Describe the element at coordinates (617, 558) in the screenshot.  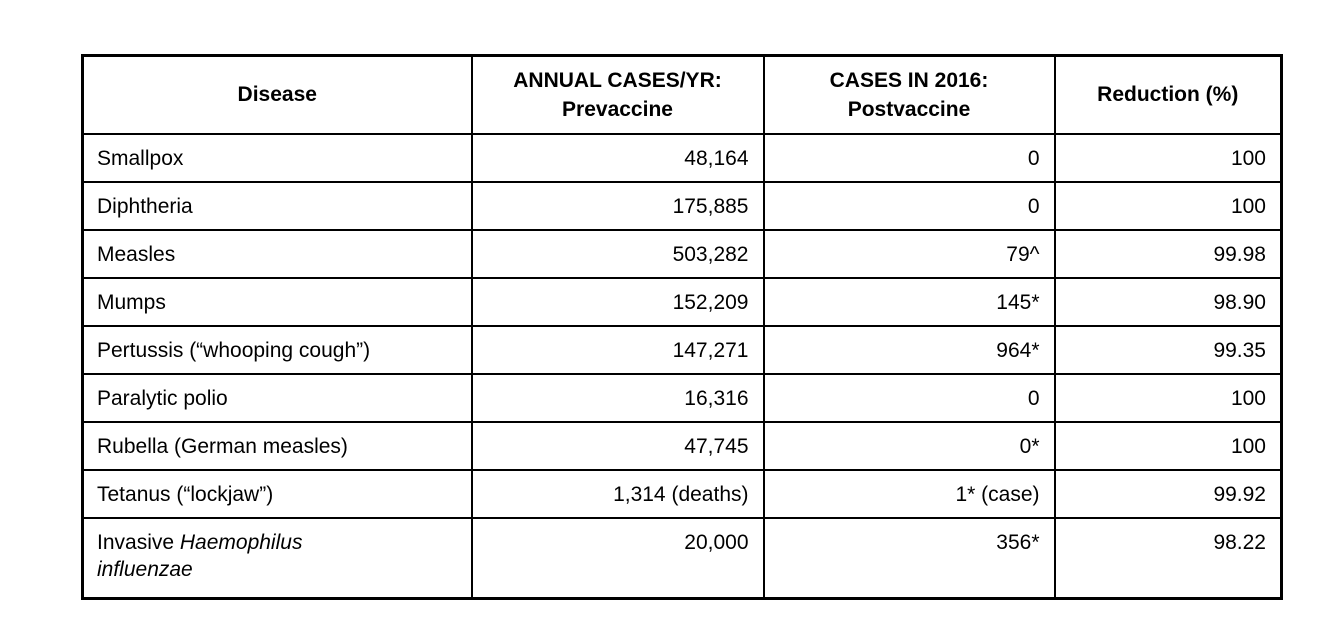
I see `cell-prevaccine: 20,000` at that location.